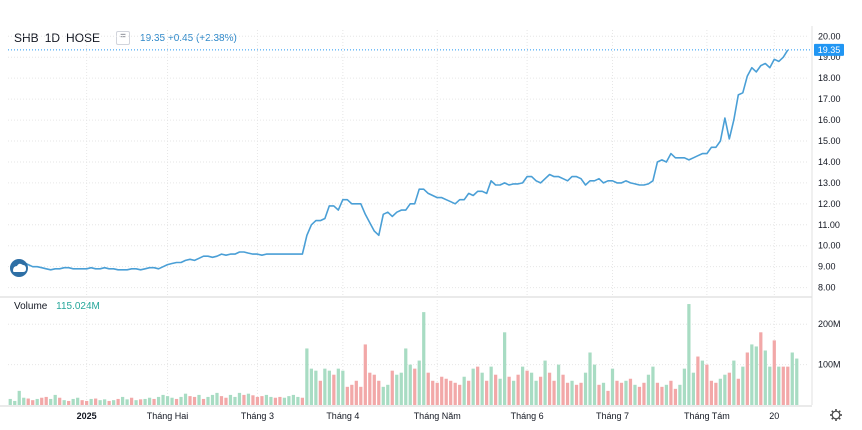  I want to click on price-change-pct: (+2.38%), so click(216, 38).